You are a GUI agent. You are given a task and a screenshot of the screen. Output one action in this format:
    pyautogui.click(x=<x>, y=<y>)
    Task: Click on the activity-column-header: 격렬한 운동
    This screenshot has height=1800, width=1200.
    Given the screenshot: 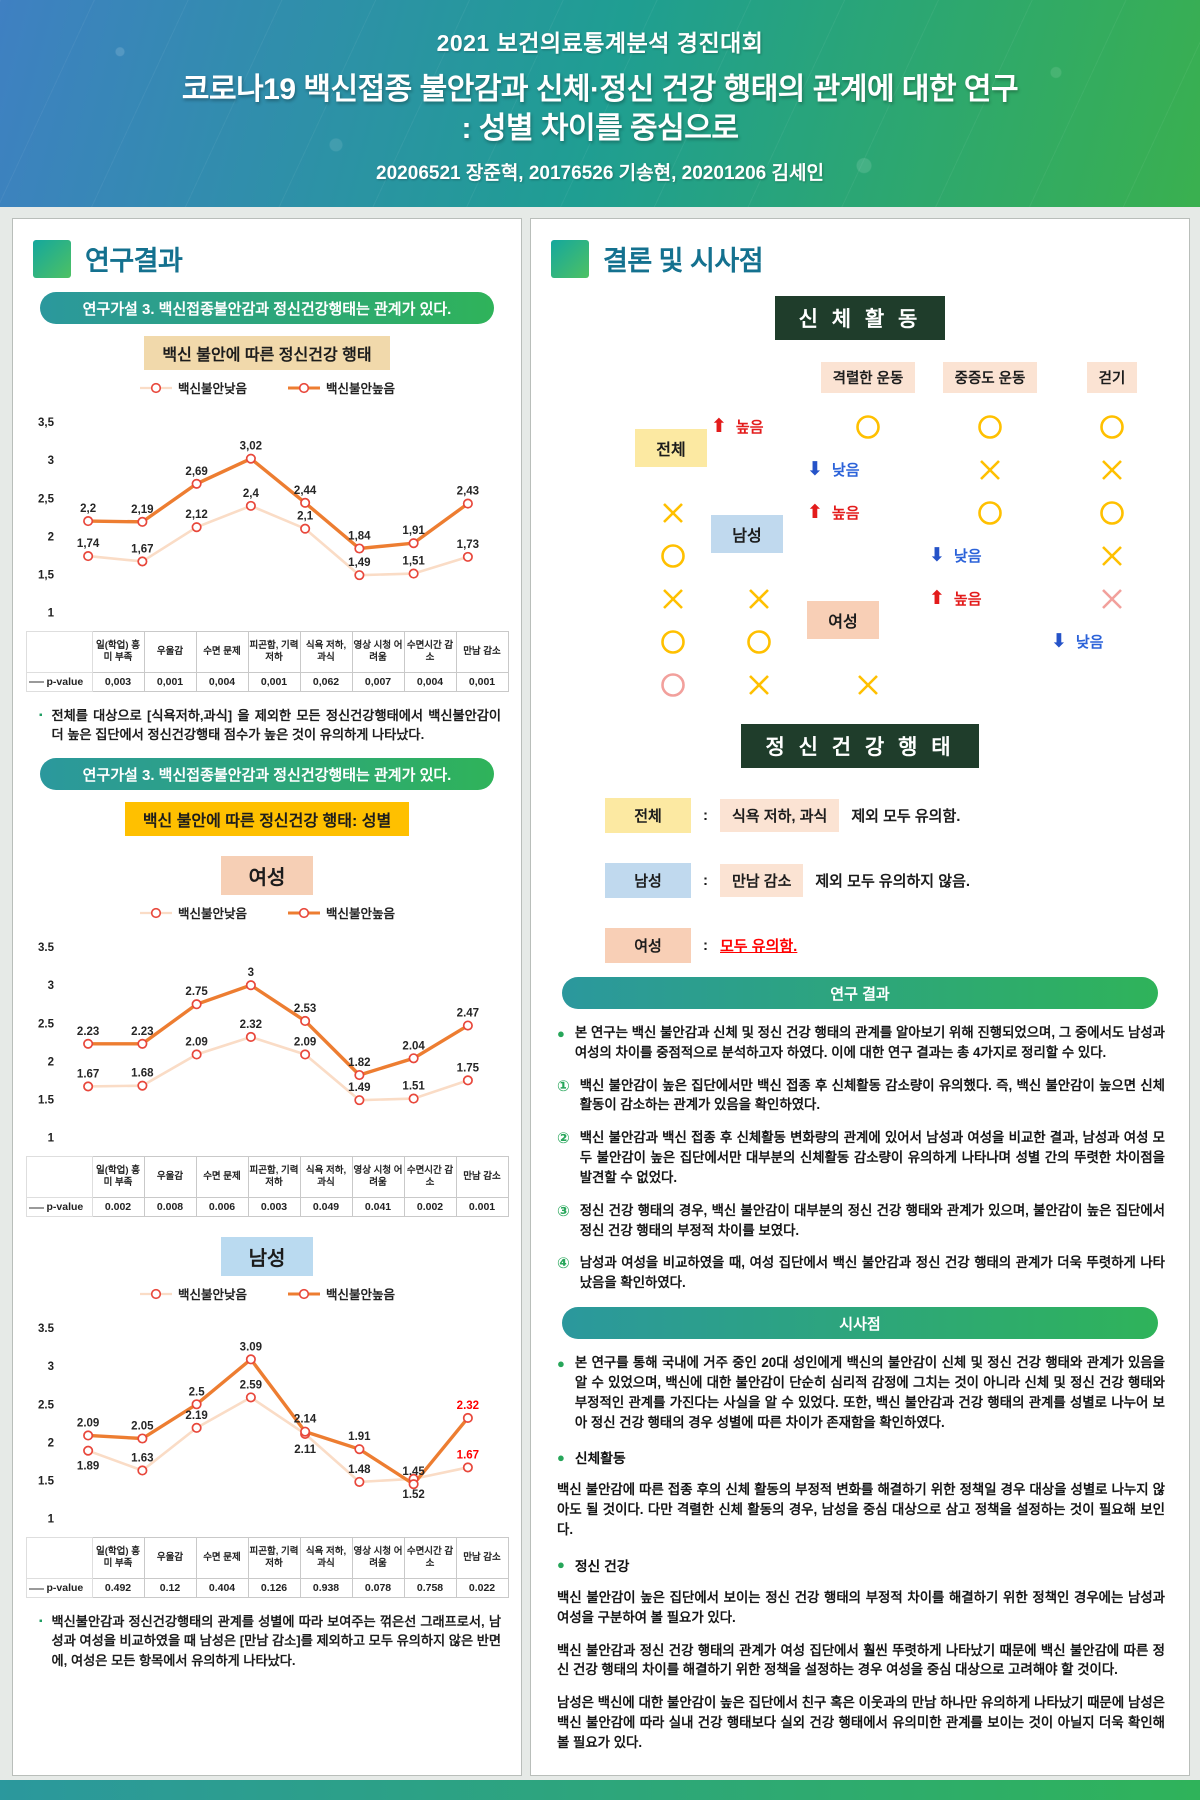 What is the action you would take?
    pyautogui.click(x=868, y=377)
    